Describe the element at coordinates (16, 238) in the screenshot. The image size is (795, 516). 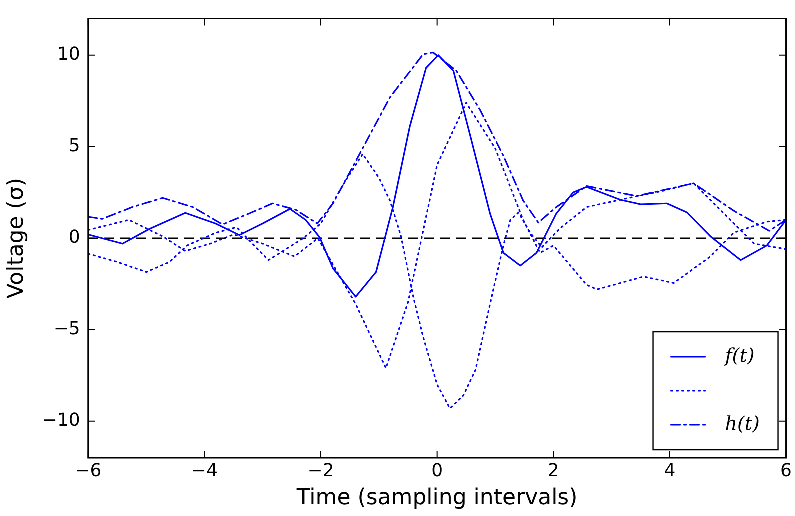
I see `y-axis-title: Voltage (σ)` at that location.